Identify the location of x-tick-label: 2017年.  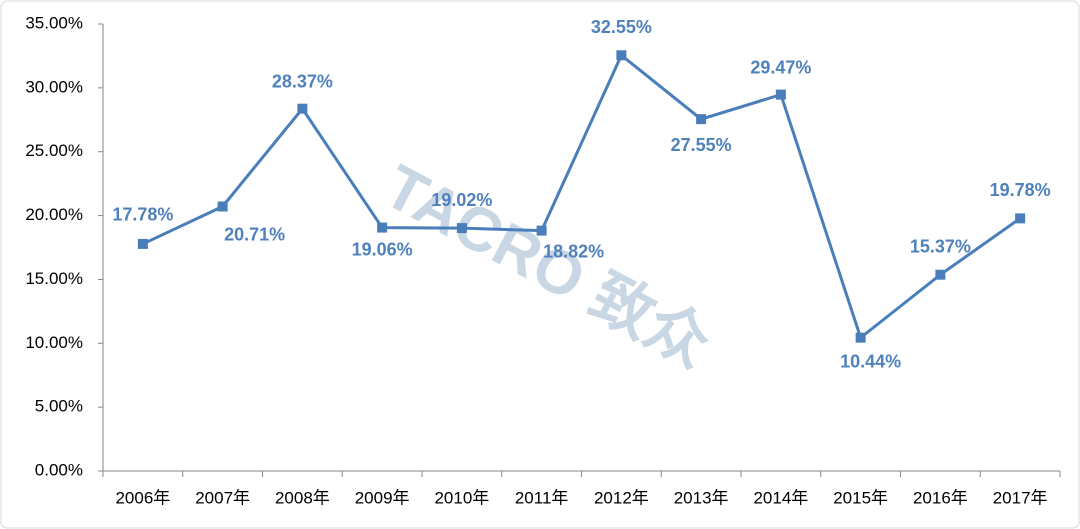
(1020, 497).